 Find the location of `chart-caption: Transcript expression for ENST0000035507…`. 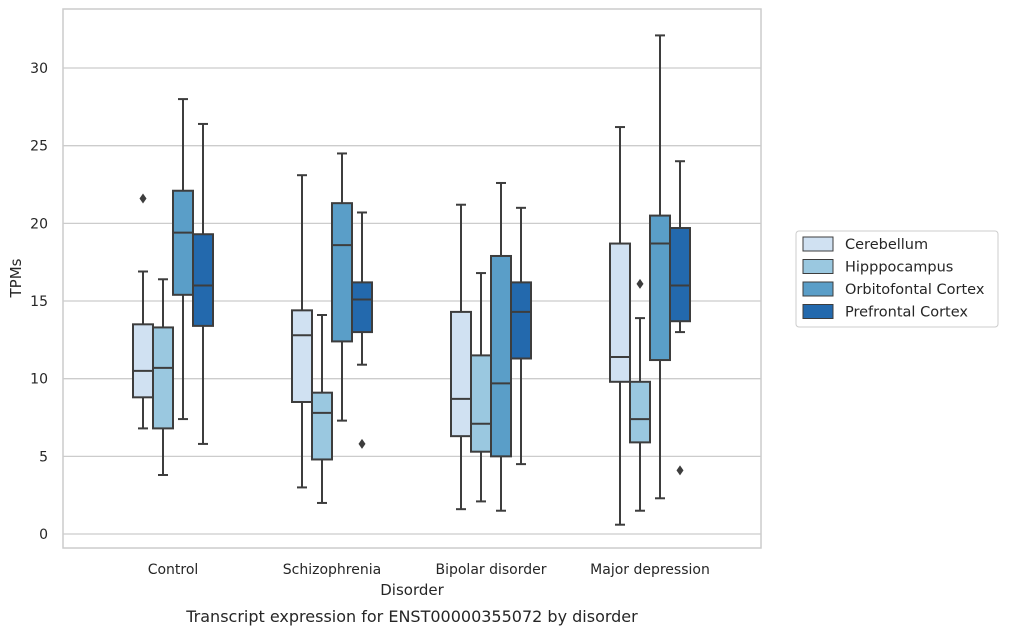

chart-caption: Transcript expression for ENST0000035507… is located at coordinates (411, 616).